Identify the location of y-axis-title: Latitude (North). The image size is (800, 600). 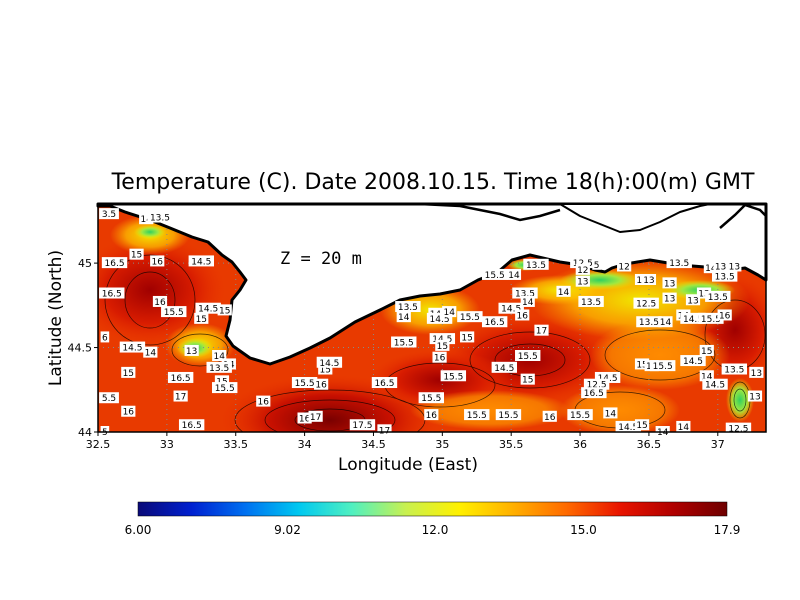
(56, 318).